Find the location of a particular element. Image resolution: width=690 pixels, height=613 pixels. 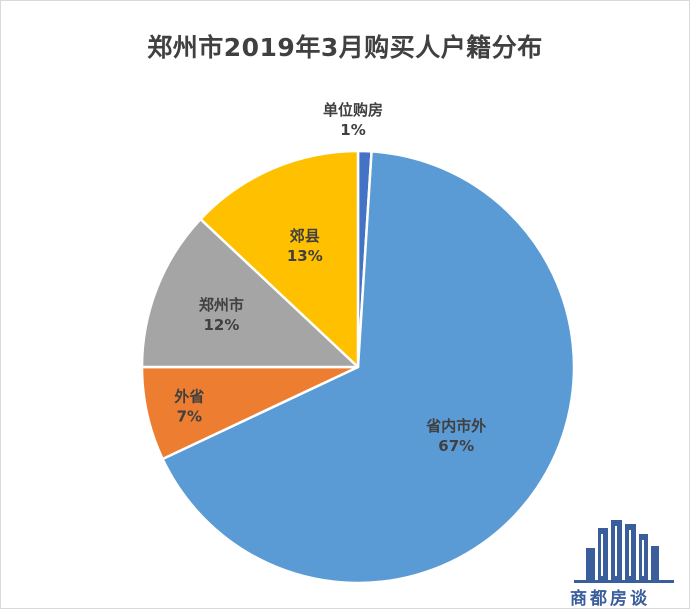

chart-title: 郑州市2019年3月购买人户籍分布 is located at coordinates (345, 47).